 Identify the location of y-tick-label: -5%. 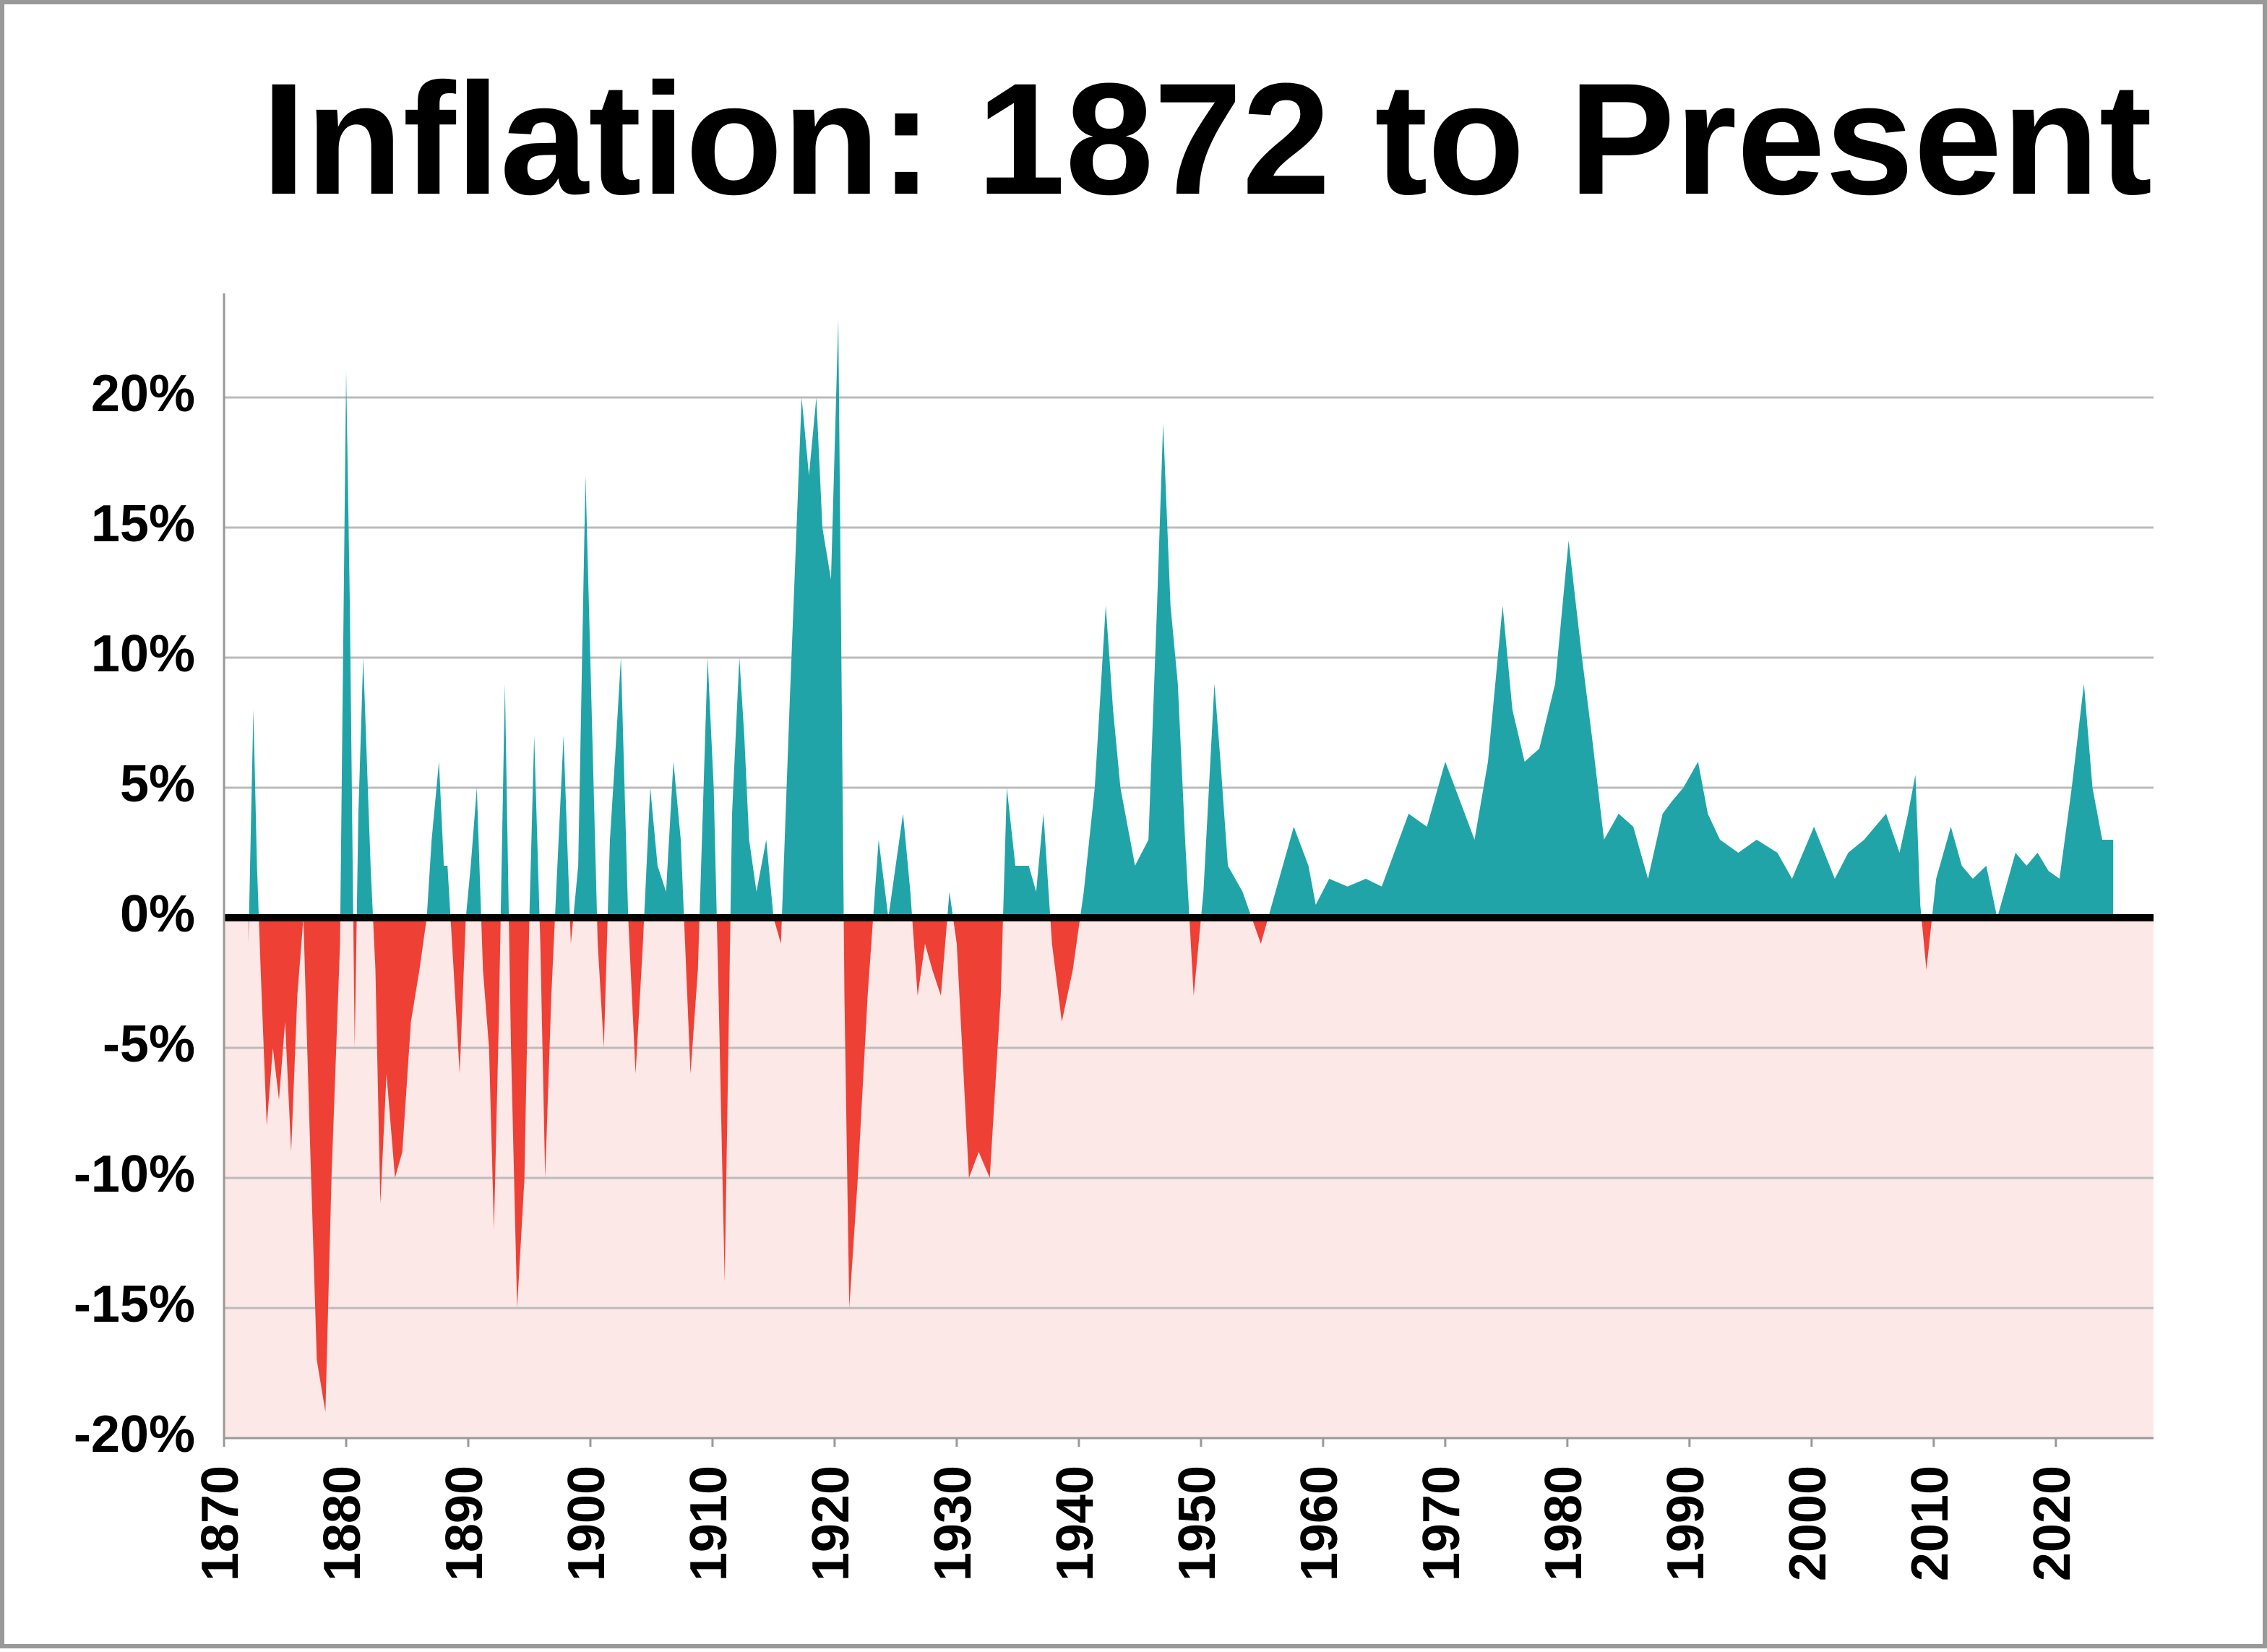
(149, 1044).